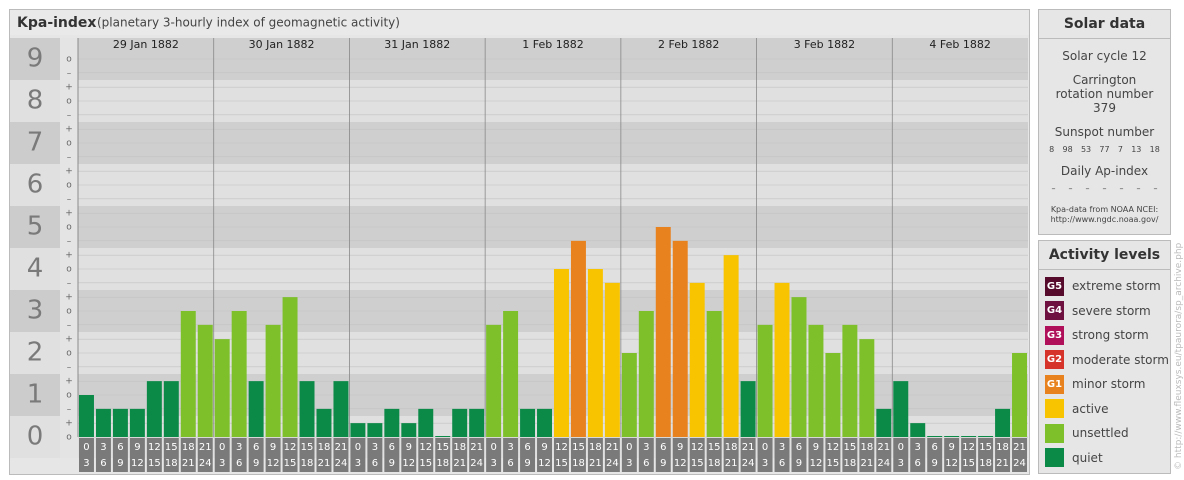 Image resolution: width=1184 pixels, height=480 pixels. Describe the element at coordinates (154, 463) in the screenshot. I see `slot-end: 15` at that location.